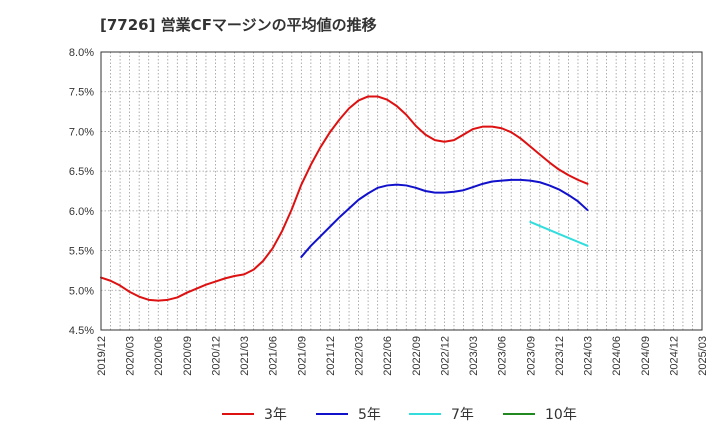  I want to click on legend-label-10年: 10年, so click(561, 415).